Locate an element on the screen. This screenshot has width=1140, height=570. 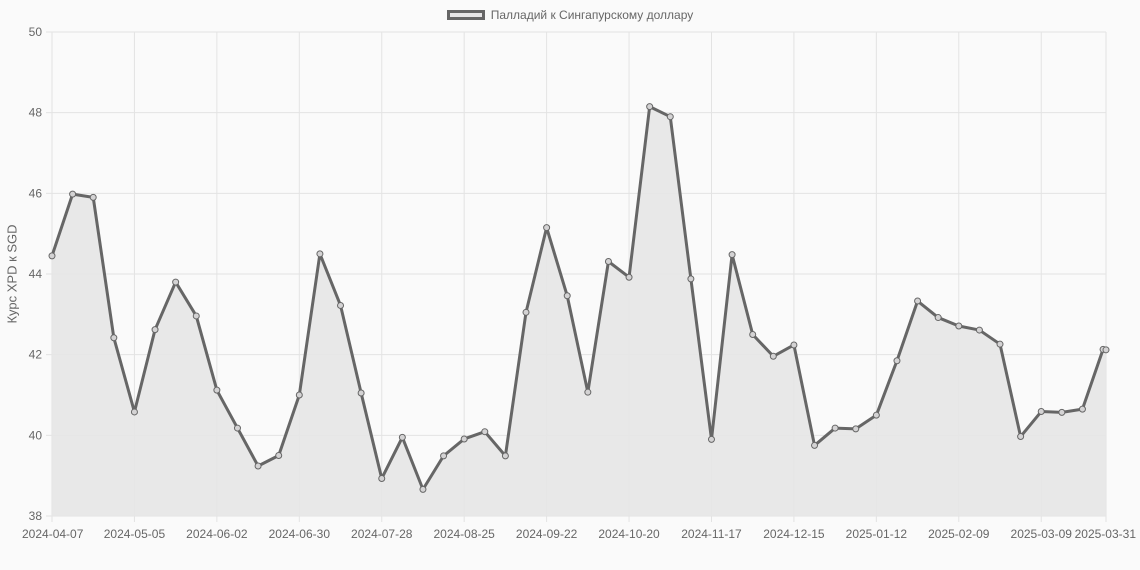
y-axis-ticks: 38 40 42 44 46 48 50 is located at coordinates (36, 274).